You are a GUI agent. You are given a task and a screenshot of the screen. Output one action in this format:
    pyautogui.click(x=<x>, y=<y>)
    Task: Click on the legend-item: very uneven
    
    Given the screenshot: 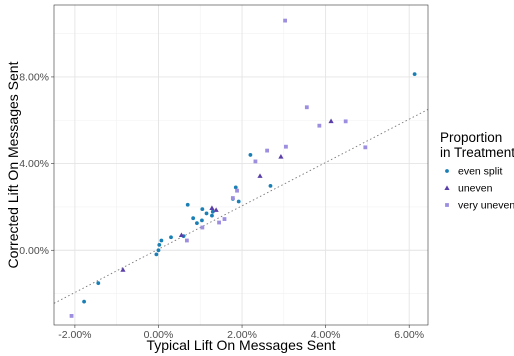 What is the action you would take?
    pyautogui.click(x=479, y=206)
    